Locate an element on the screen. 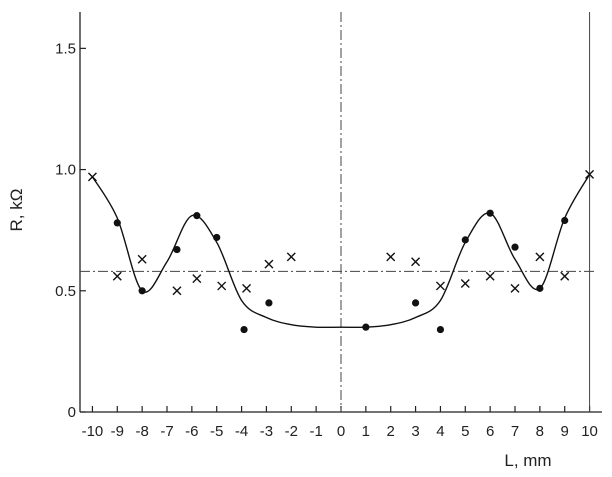  x-tick-label: -2 is located at coordinates (291, 431).